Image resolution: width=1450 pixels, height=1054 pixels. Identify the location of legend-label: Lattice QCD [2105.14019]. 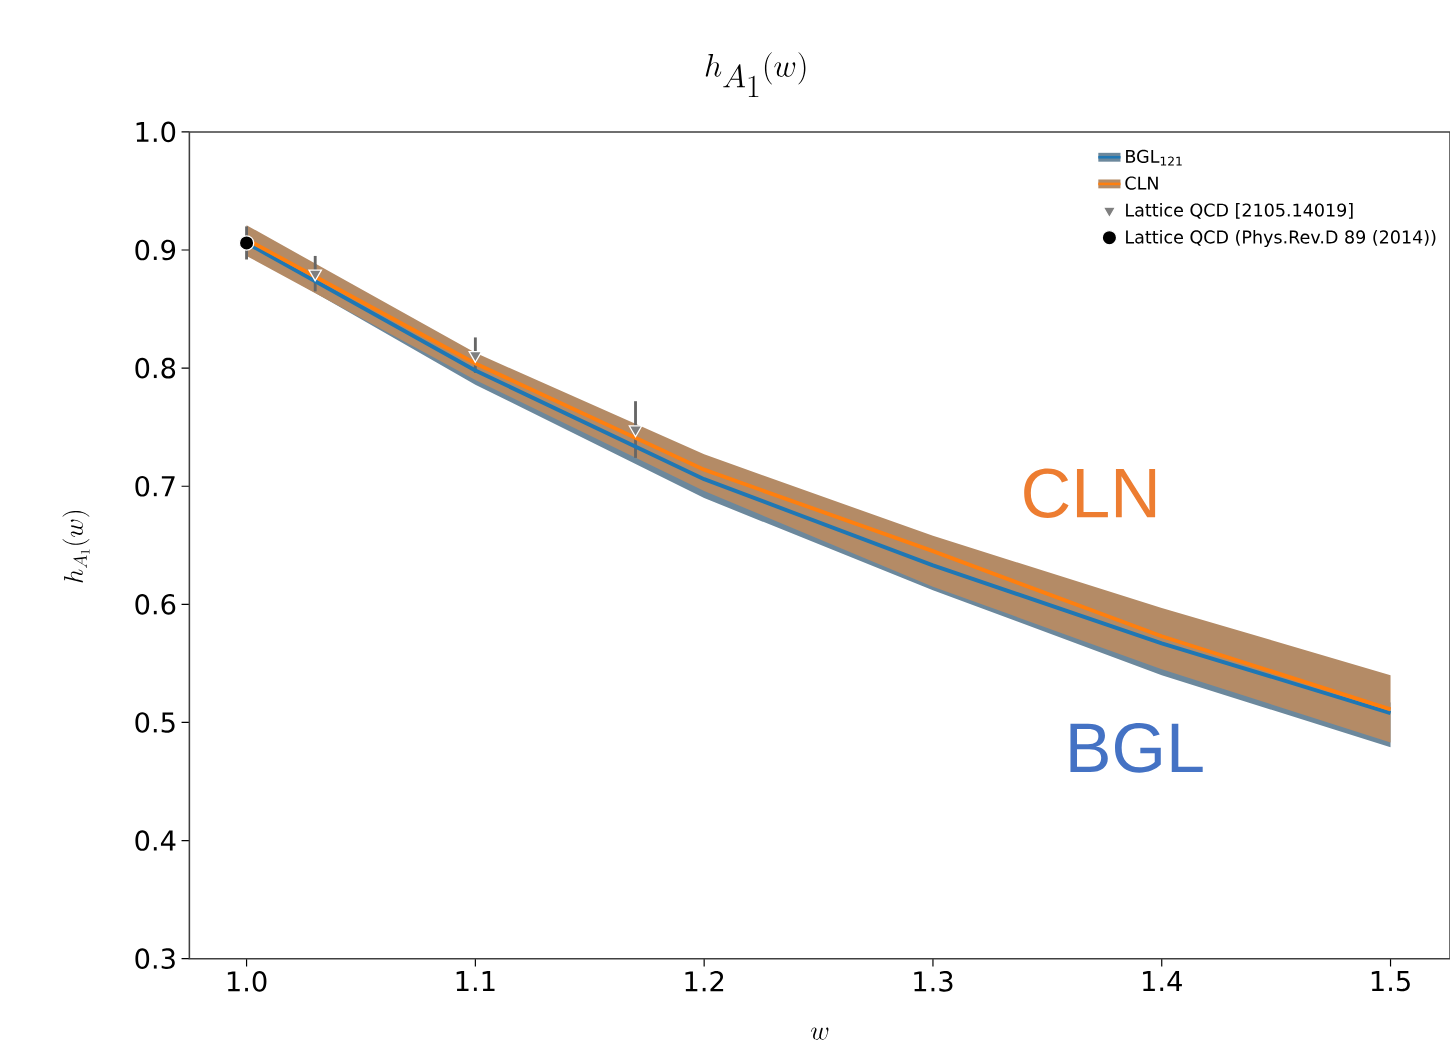
(1239, 210).